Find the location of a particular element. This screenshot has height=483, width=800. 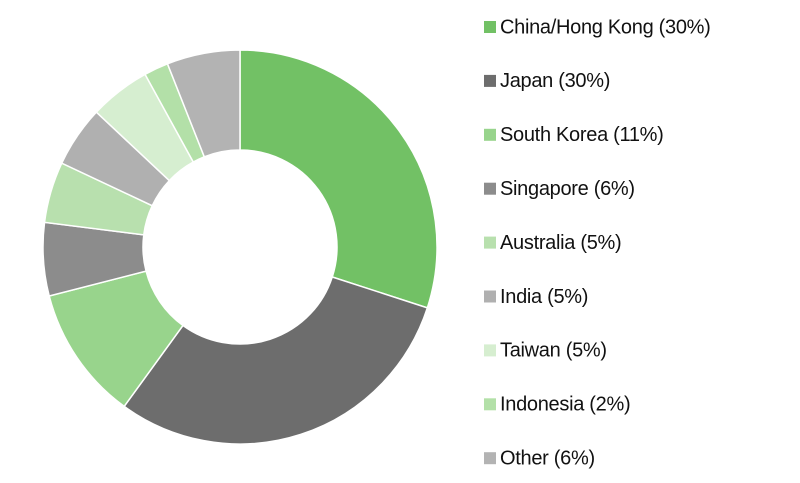

legend-label: Indonesia (2%) is located at coordinates (565, 405).